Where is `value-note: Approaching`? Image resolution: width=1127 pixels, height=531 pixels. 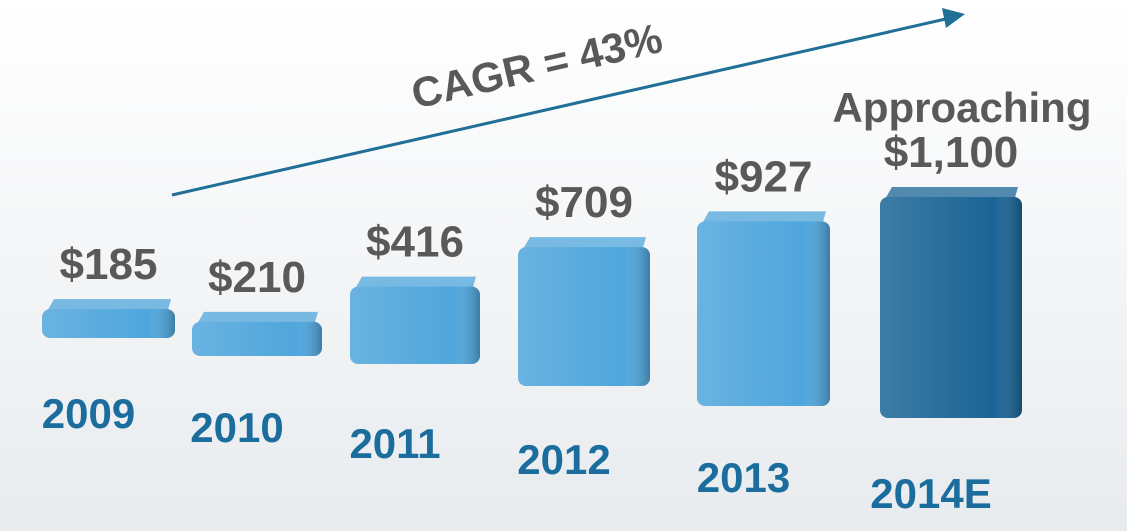 value-note: Approaching is located at coordinates (962, 107).